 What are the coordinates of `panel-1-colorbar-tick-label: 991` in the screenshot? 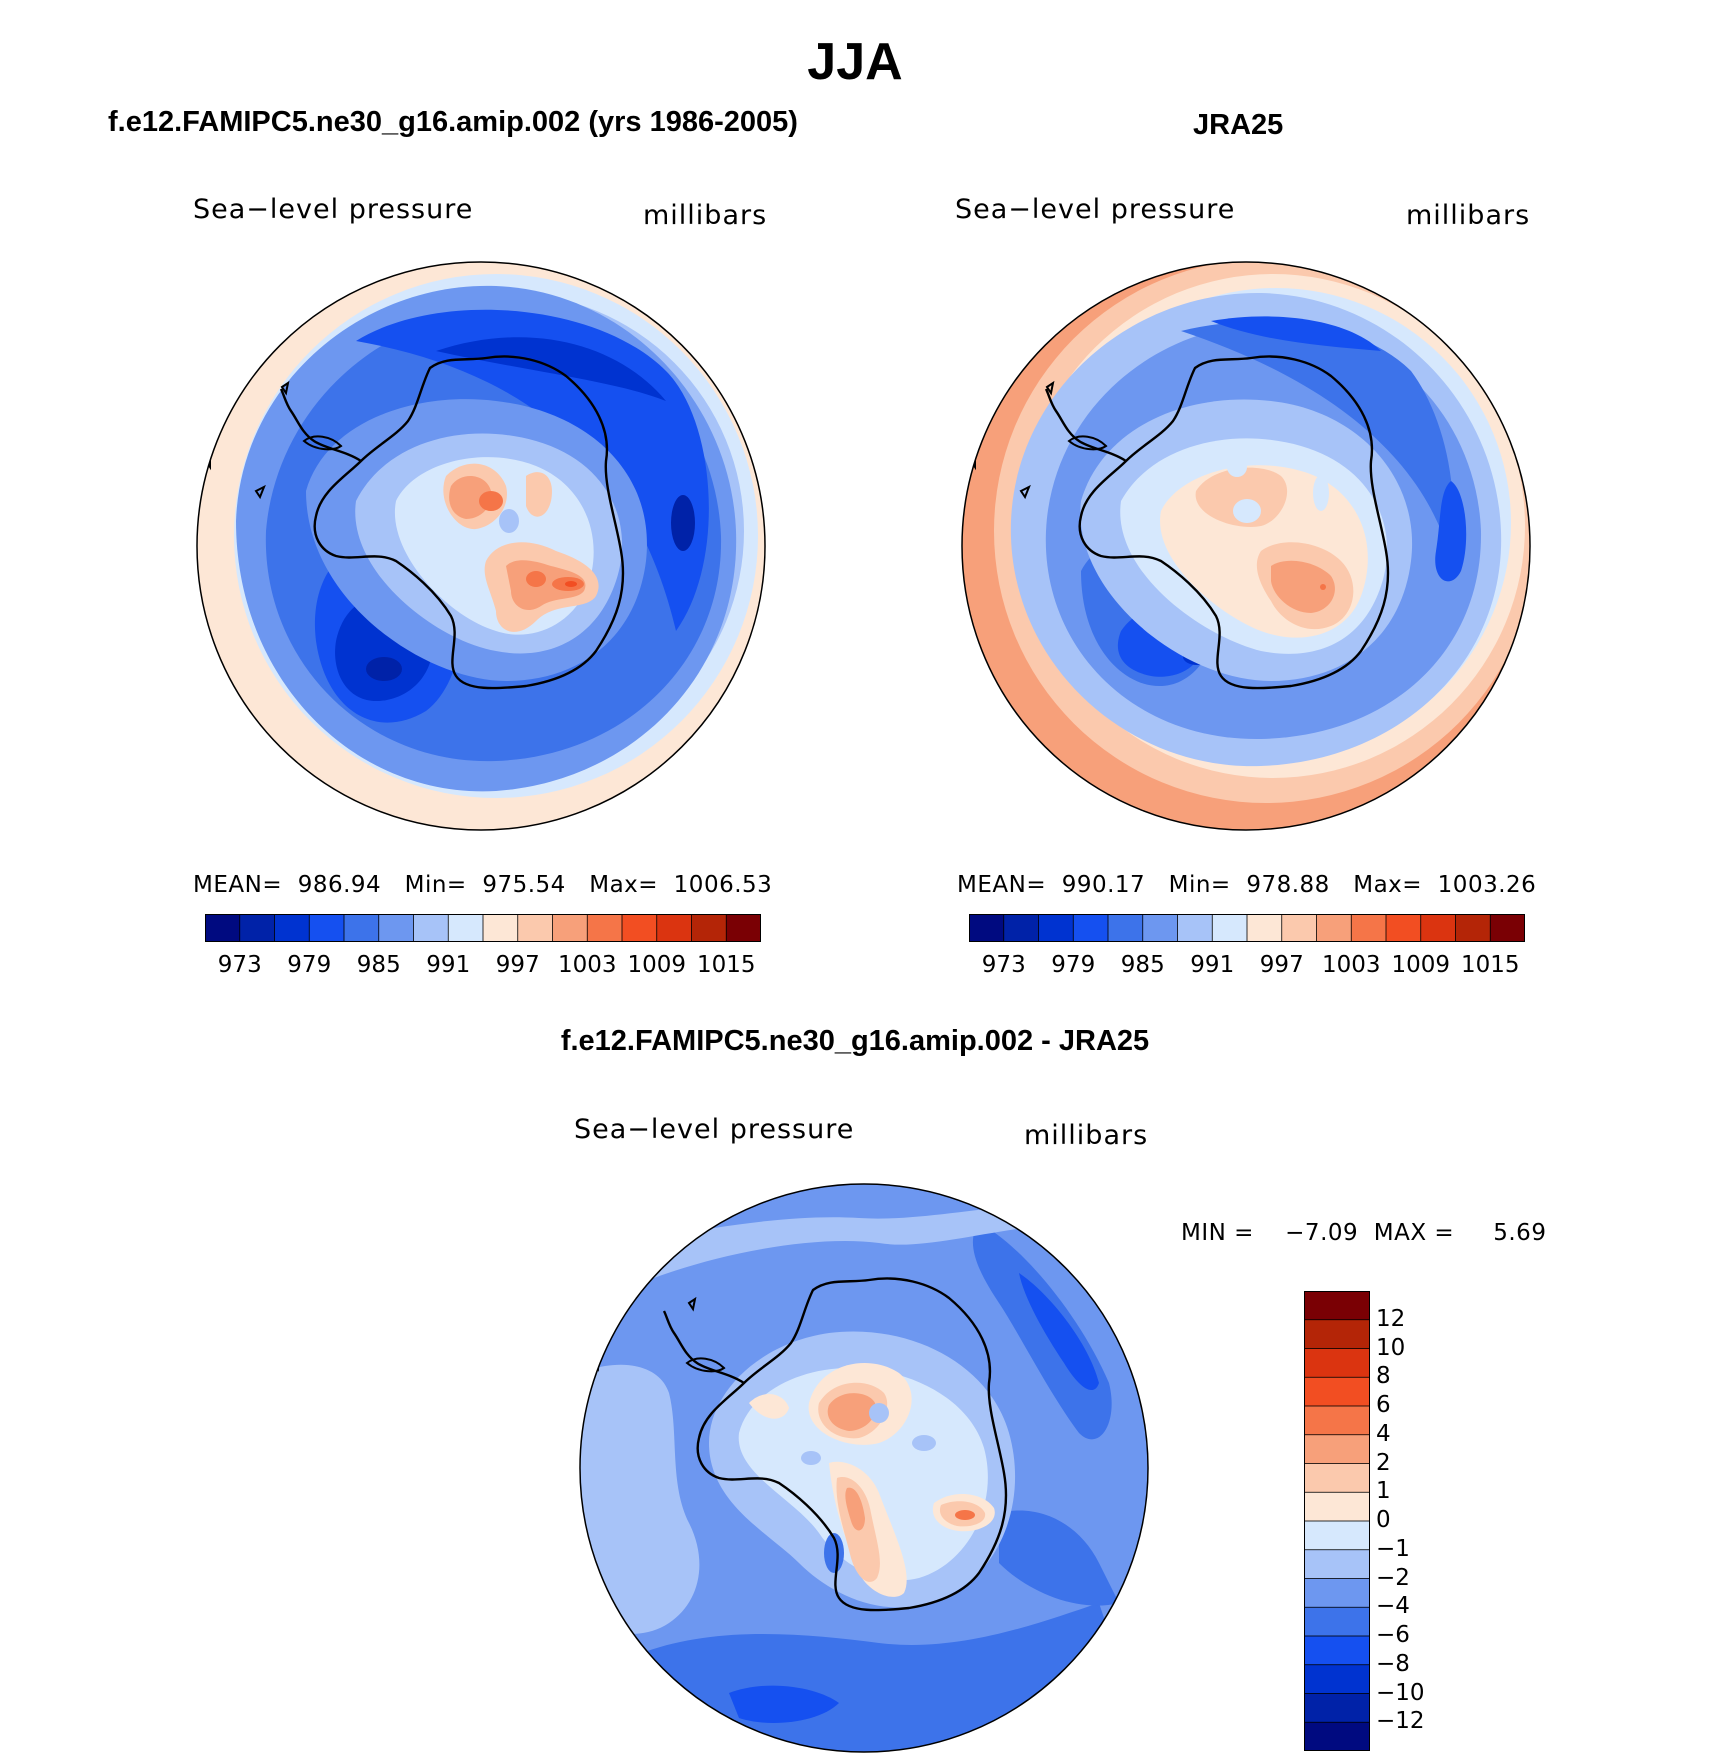 It's located at (448, 965).